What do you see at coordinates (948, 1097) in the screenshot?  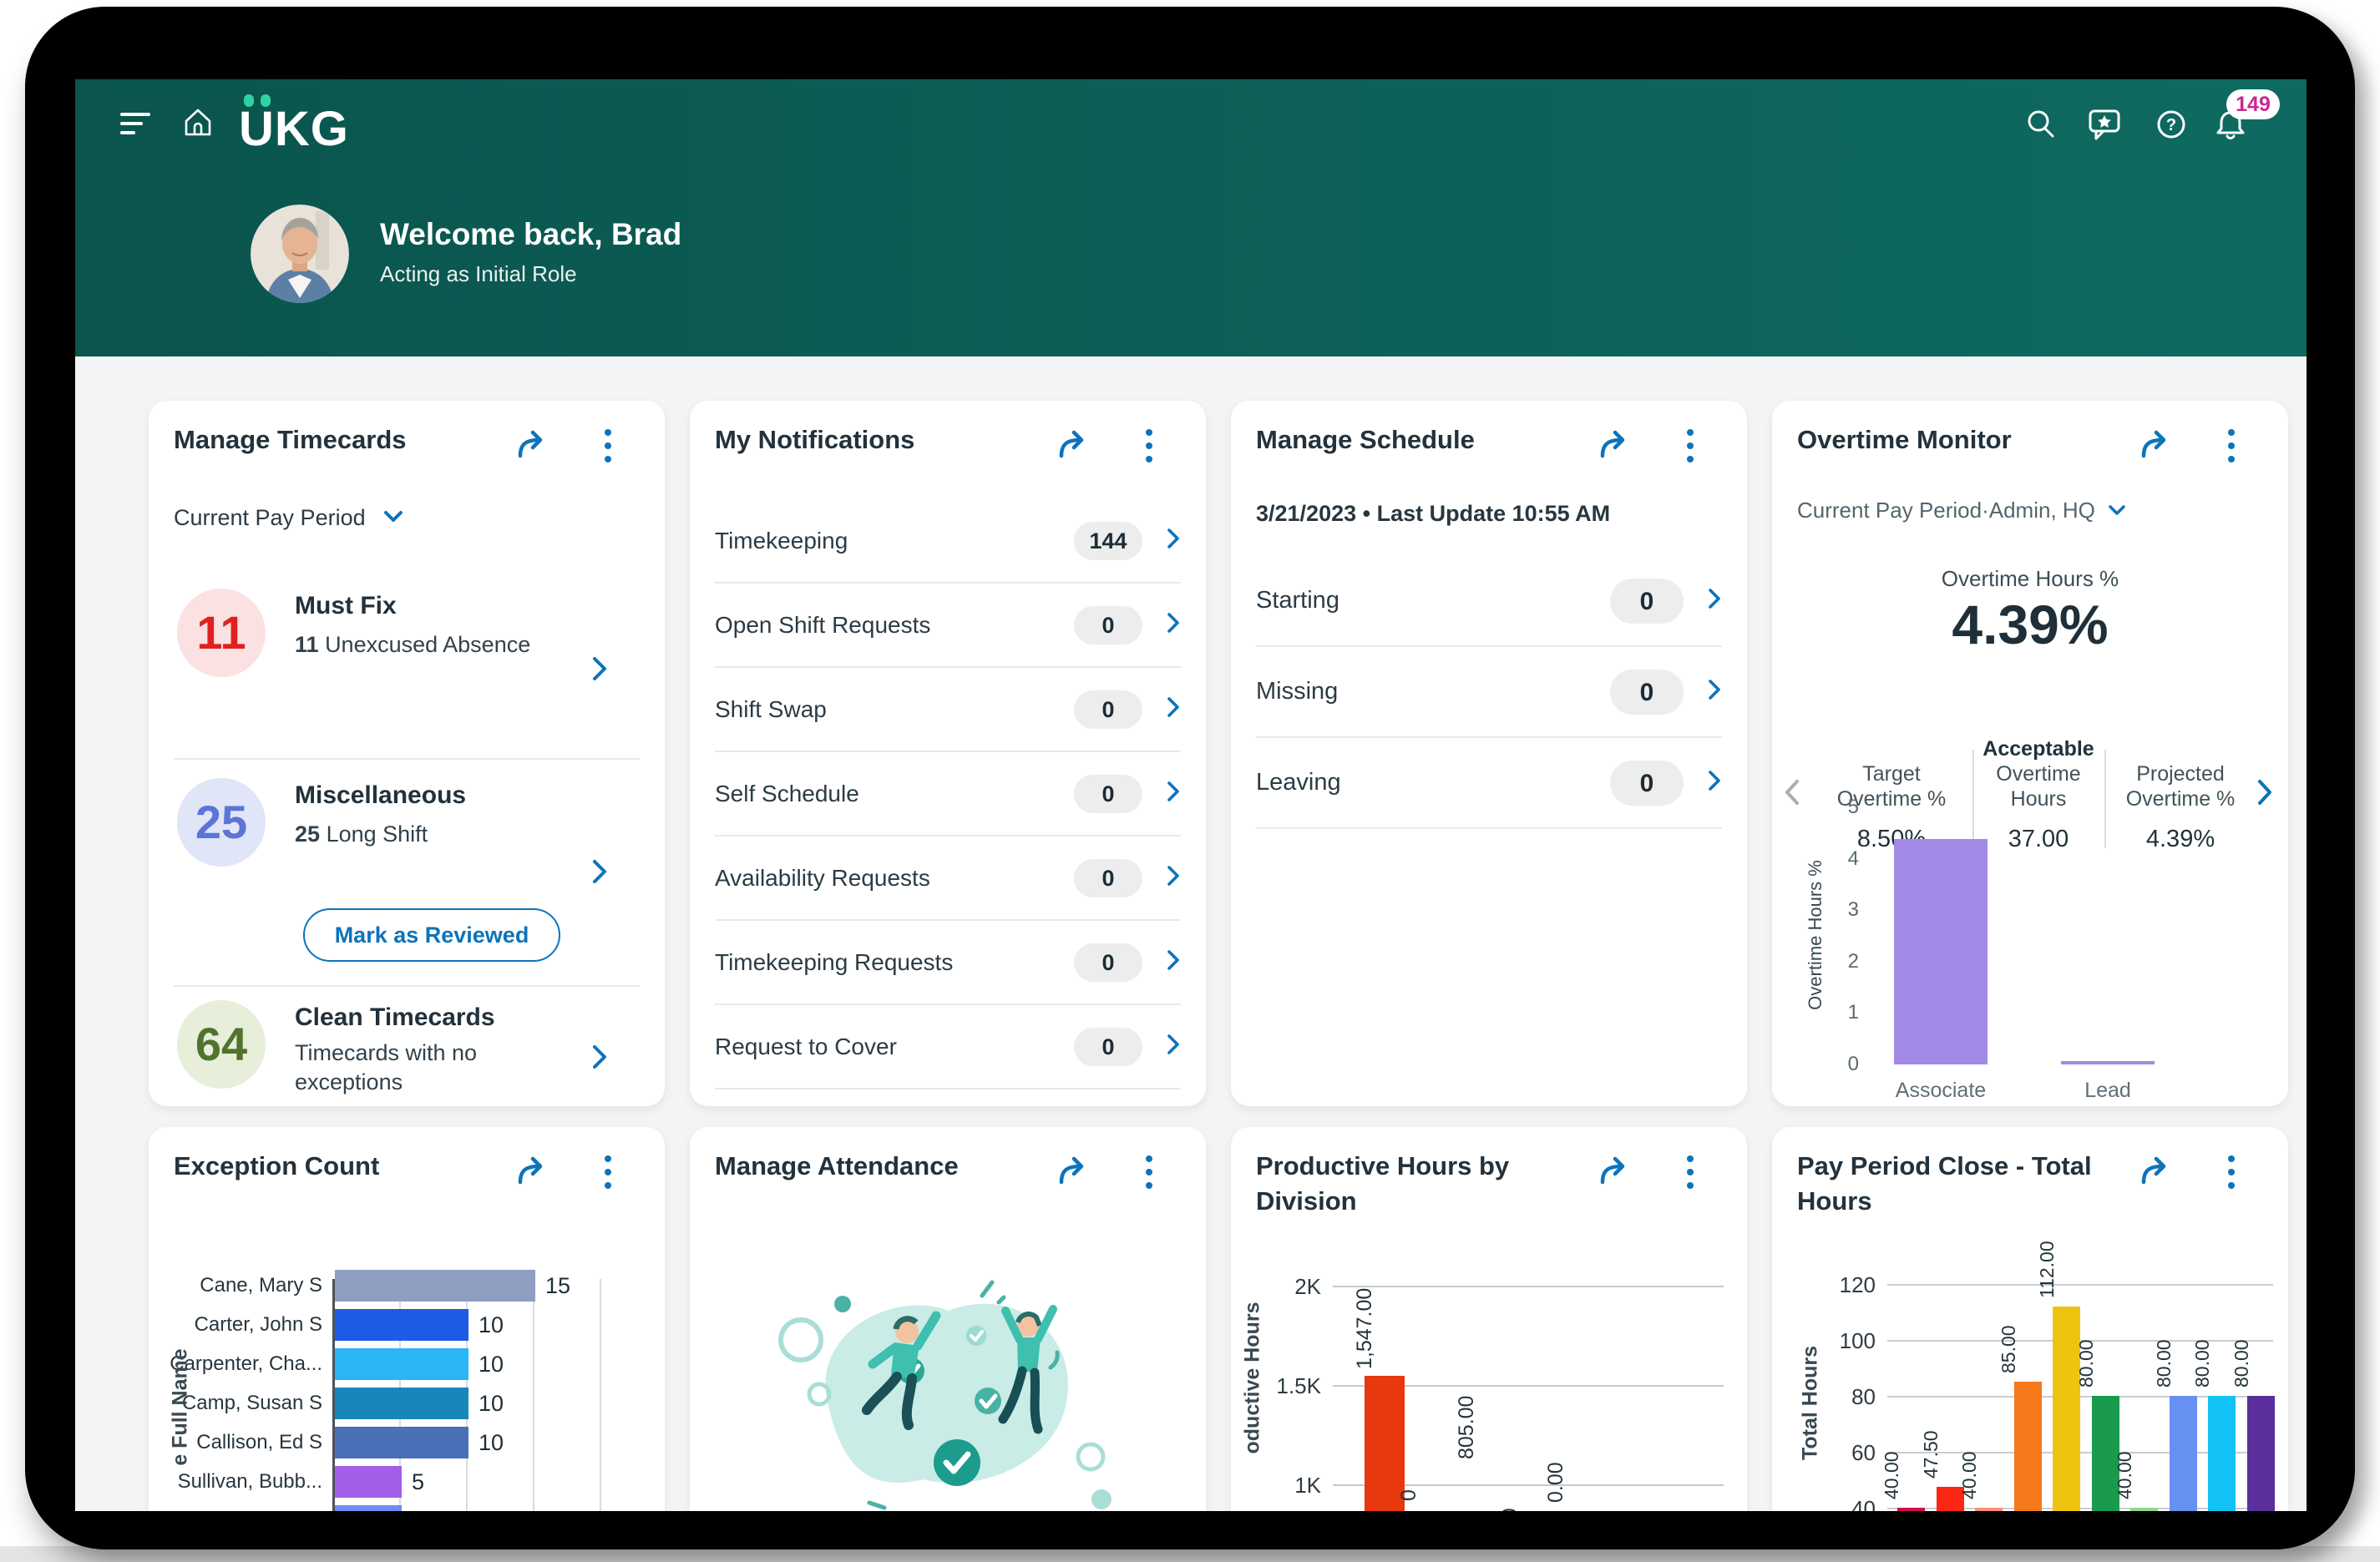 I see `notification-row: System Messages5` at bounding box center [948, 1097].